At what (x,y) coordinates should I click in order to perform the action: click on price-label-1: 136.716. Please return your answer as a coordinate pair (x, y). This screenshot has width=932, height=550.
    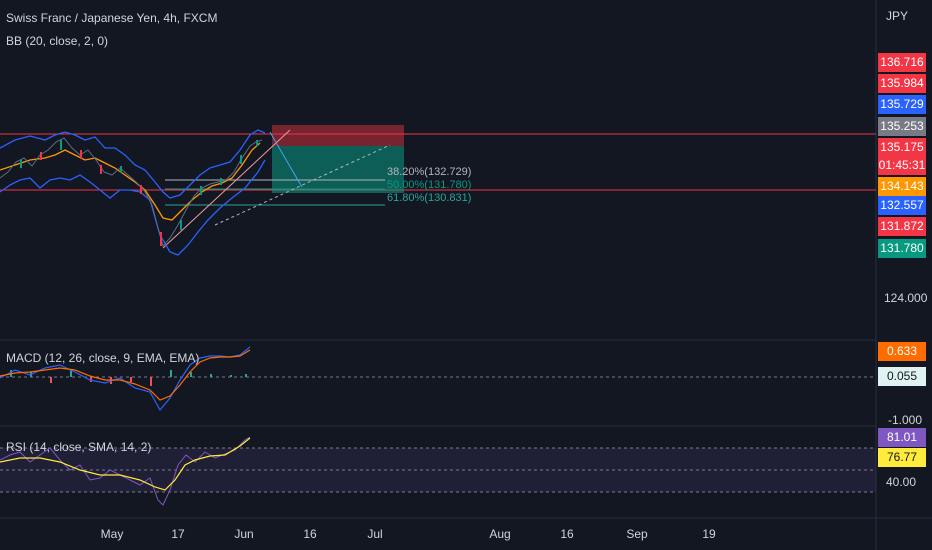
    Looking at the image, I should click on (902, 62).